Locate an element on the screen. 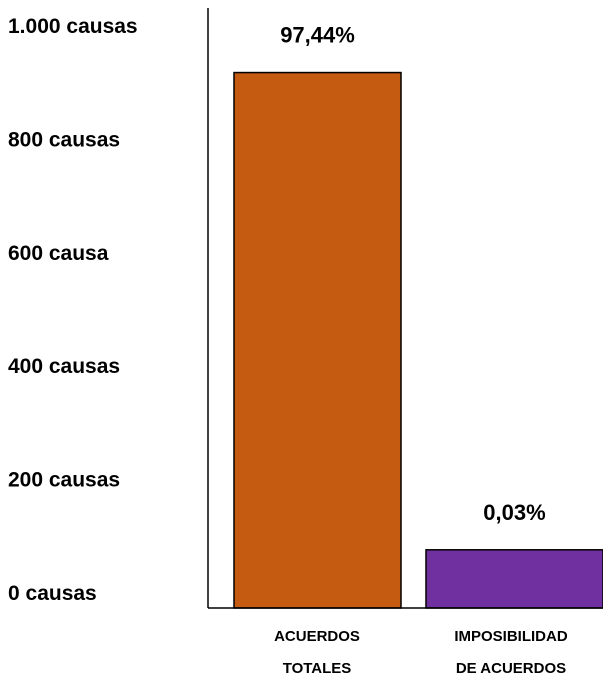 The image size is (603, 678). x-category-label: DE ACUERDOS is located at coordinates (511, 668).